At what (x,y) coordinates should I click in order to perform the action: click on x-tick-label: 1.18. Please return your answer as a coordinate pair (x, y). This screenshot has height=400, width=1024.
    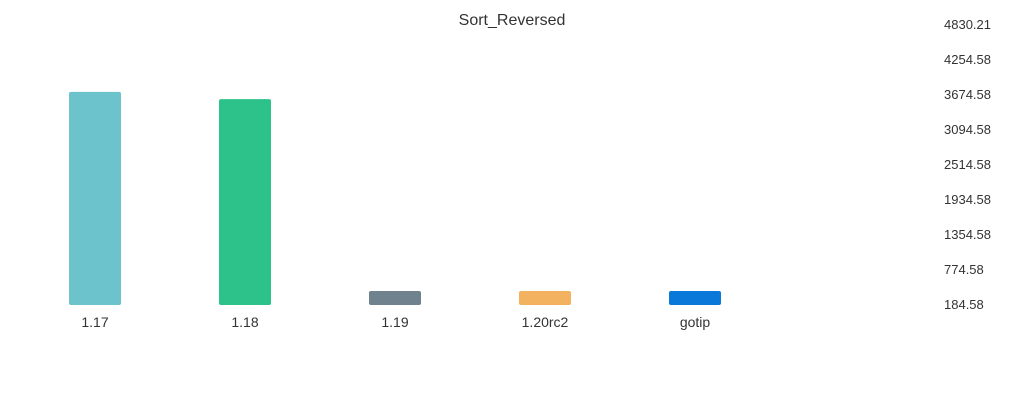
    Looking at the image, I should click on (244, 322).